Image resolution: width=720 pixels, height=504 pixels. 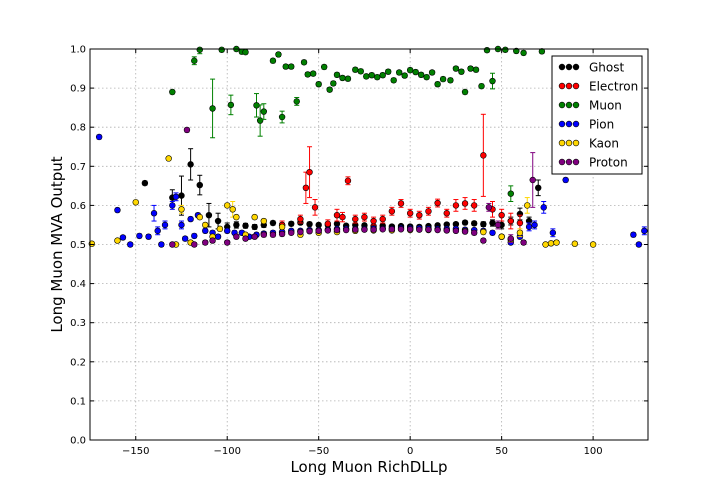 What do you see at coordinates (401, 172) in the screenshot?
I see `series-electron` at bounding box center [401, 172].